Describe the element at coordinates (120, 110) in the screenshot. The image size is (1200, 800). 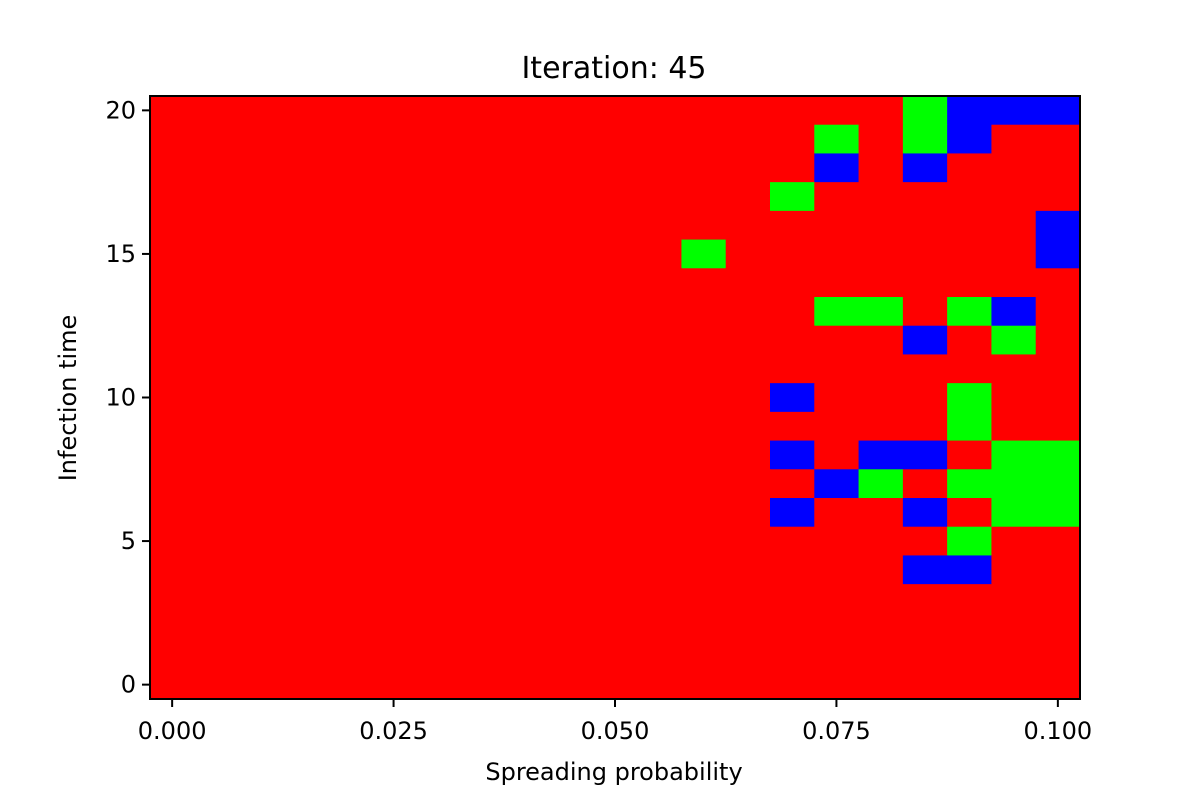
I see `y-tick-label: 20` at that location.